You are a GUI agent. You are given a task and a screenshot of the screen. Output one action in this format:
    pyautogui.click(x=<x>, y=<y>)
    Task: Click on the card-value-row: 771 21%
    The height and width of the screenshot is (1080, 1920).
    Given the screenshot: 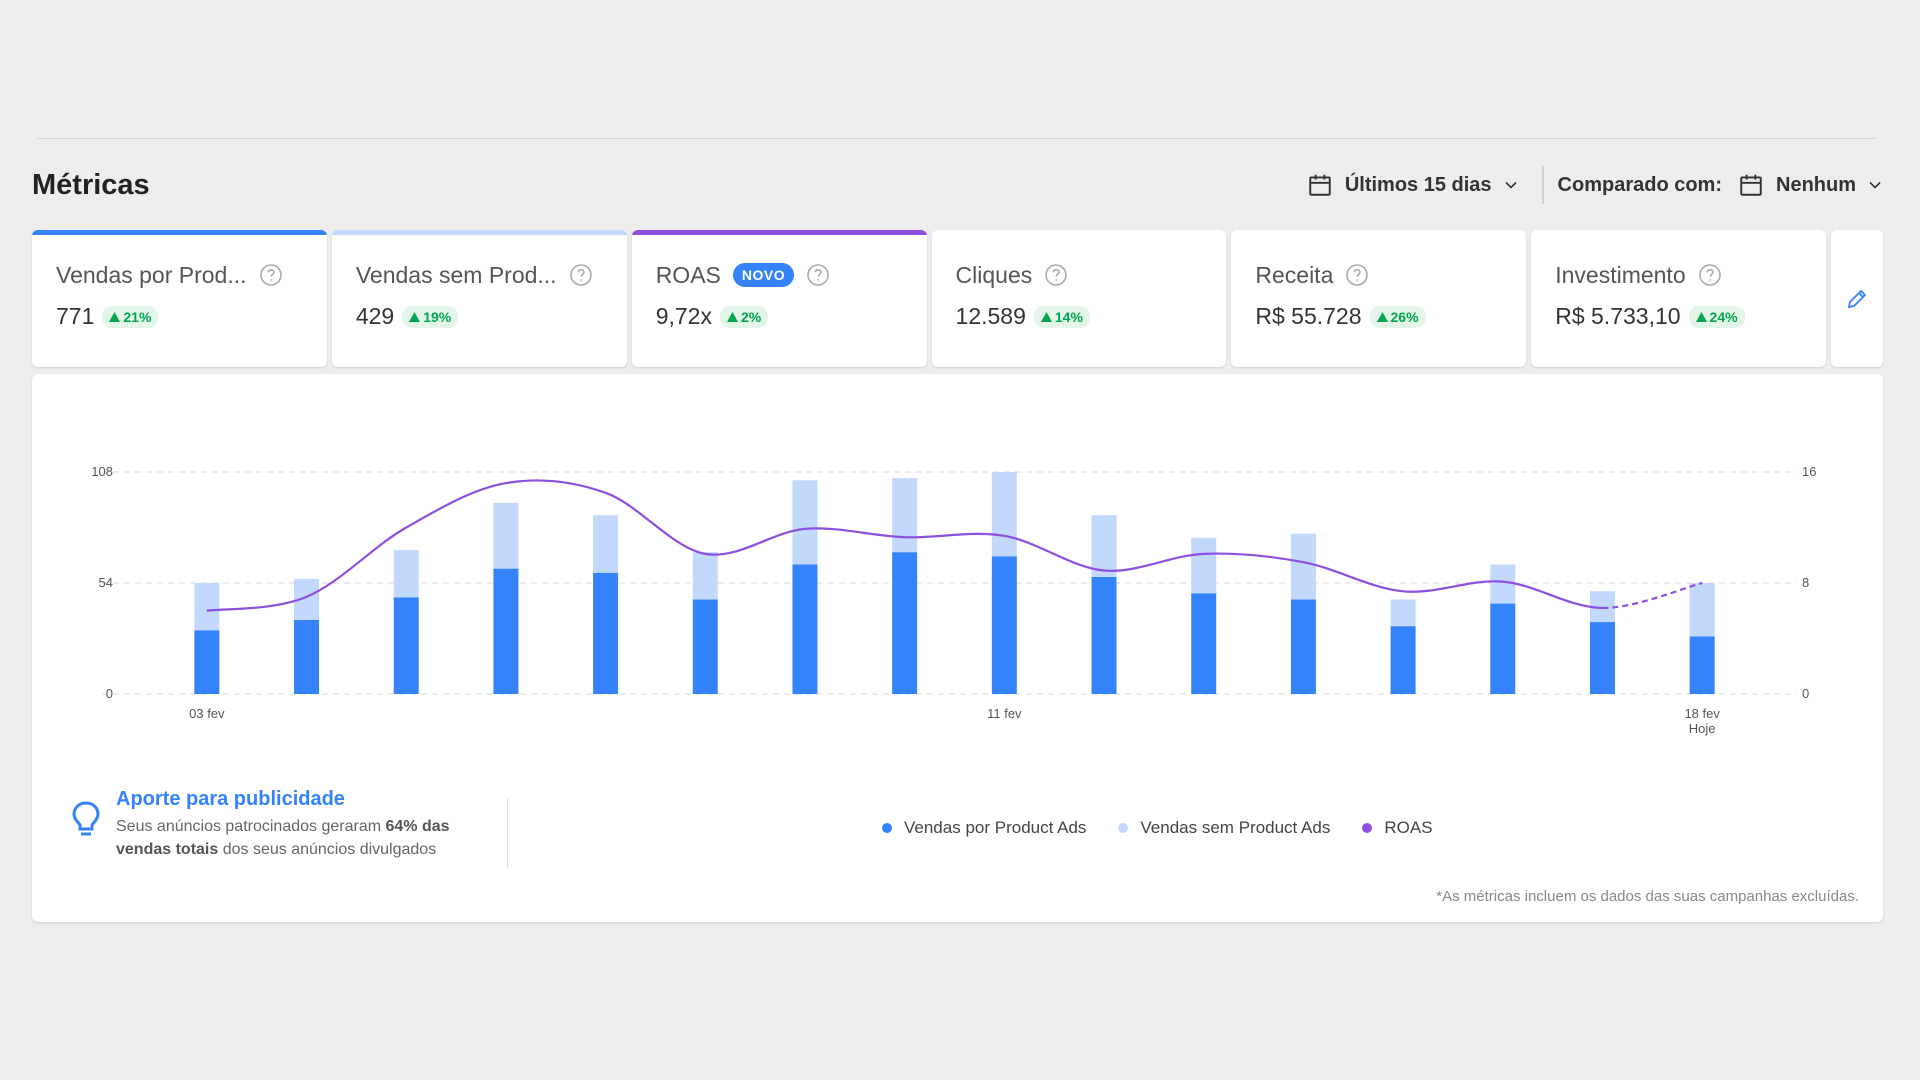 What is the action you would take?
    pyautogui.click(x=191, y=316)
    